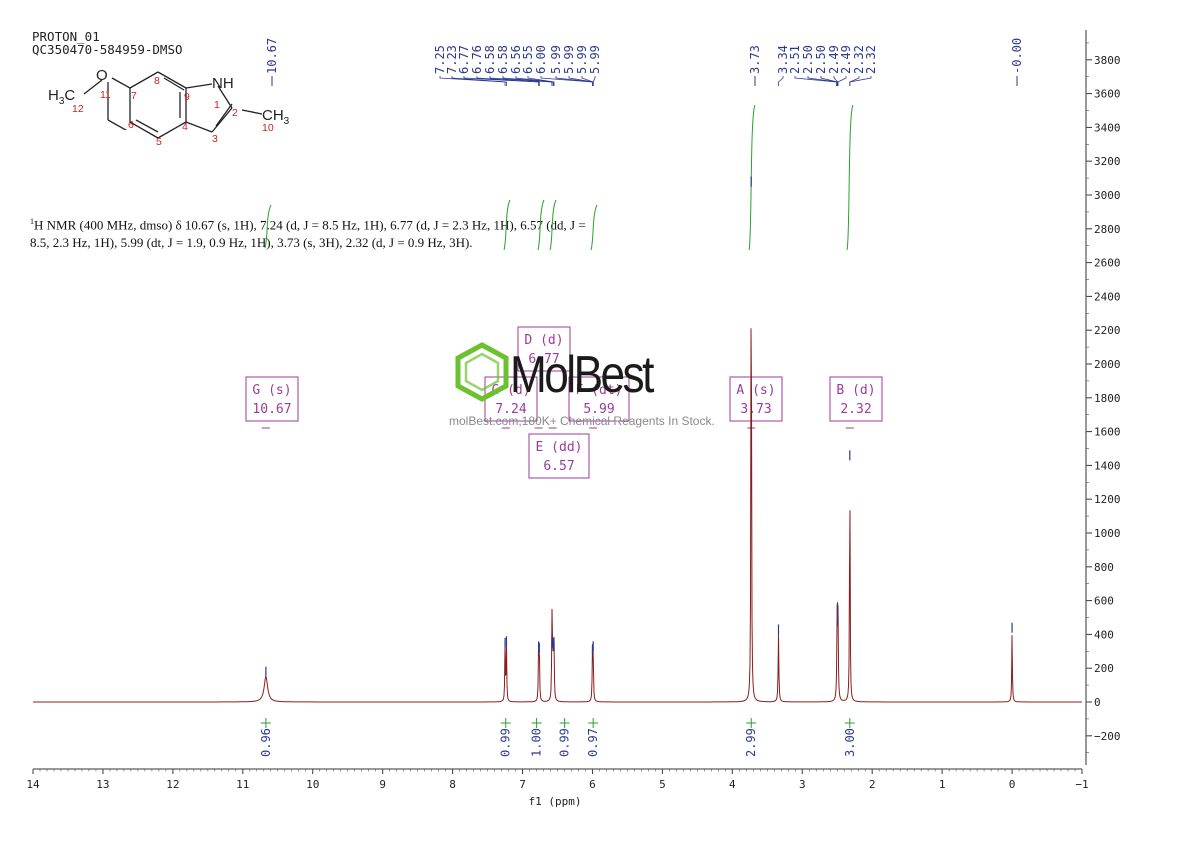 Image resolution: width=1190 pixels, height=841 pixels. What do you see at coordinates (662, 784) in the screenshot?
I see `x-tick-label: 5` at bounding box center [662, 784].